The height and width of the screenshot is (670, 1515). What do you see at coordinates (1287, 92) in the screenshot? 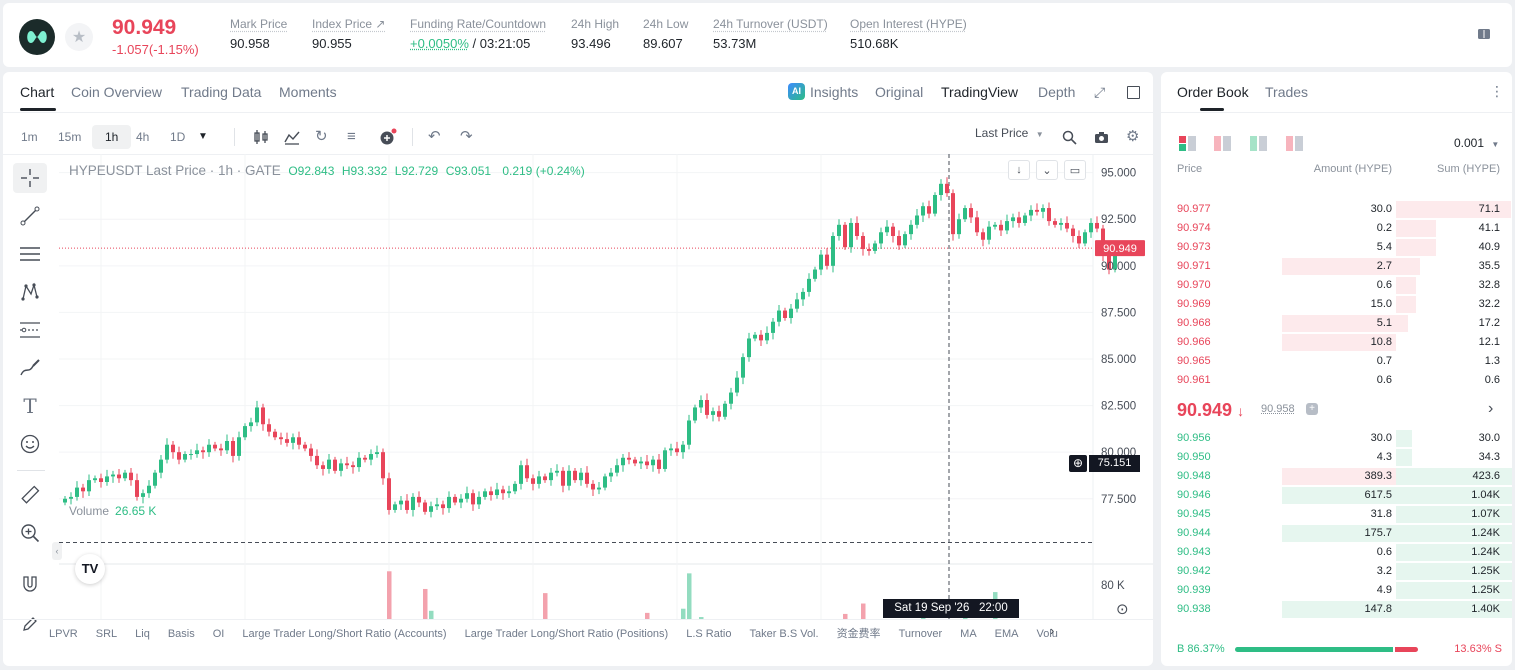
I see `tab-trades: Trades` at bounding box center [1287, 92].